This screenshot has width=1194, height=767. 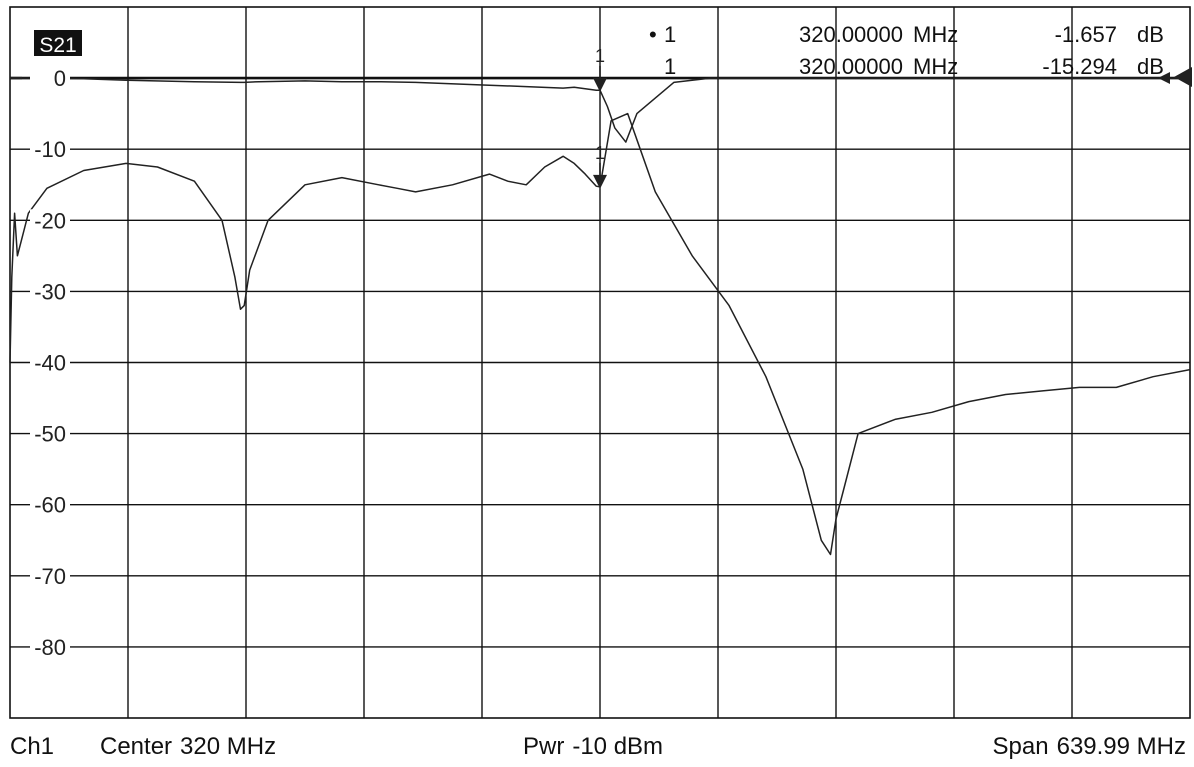 What do you see at coordinates (136, 746) in the screenshot?
I see `center-label: Center` at bounding box center [136, 746].